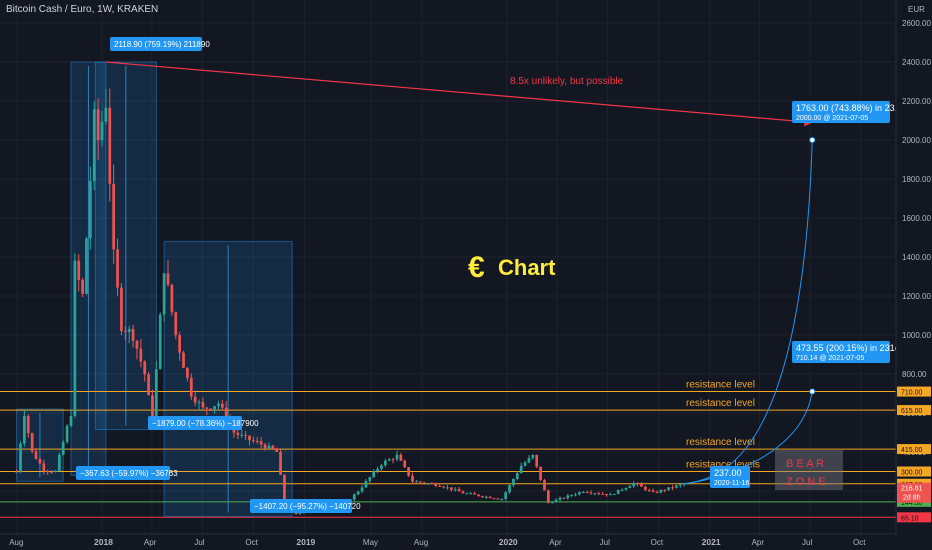  I want to click on price-tag: 415.00, so click(912, 450).